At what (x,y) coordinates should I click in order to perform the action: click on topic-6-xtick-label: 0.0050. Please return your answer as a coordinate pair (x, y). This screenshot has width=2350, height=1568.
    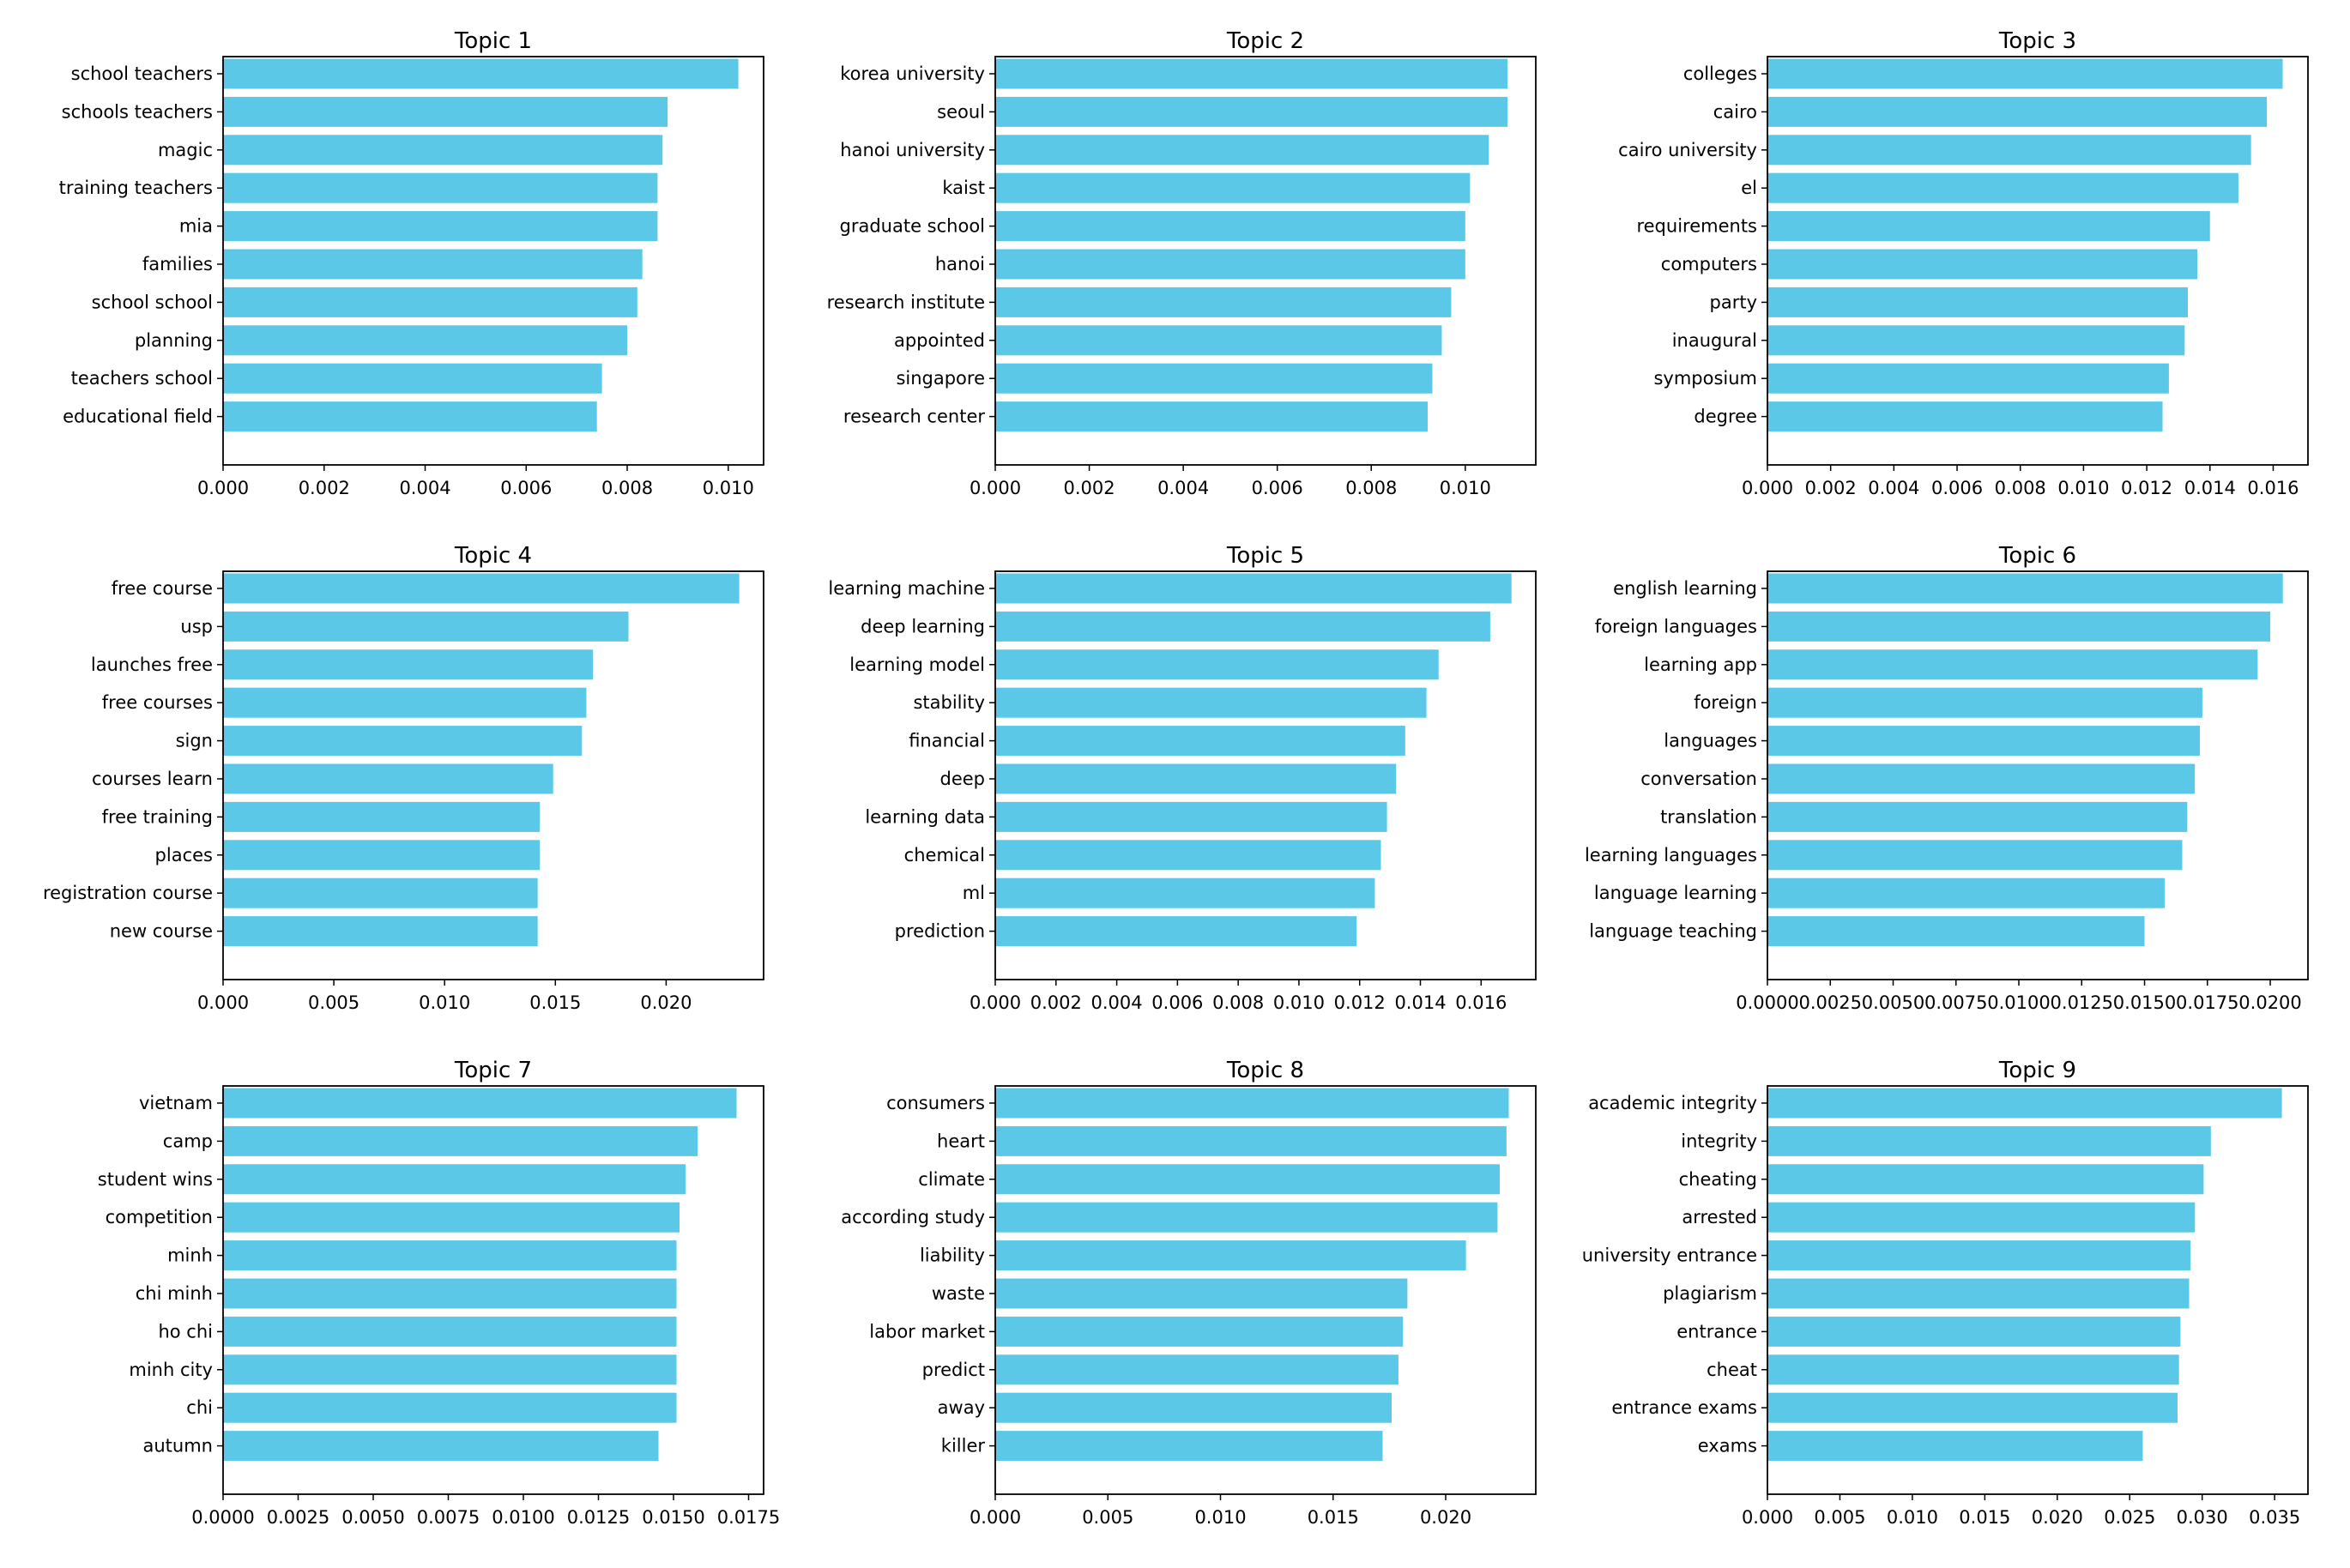
    Looking at the image, I should click on (1893, 1003).